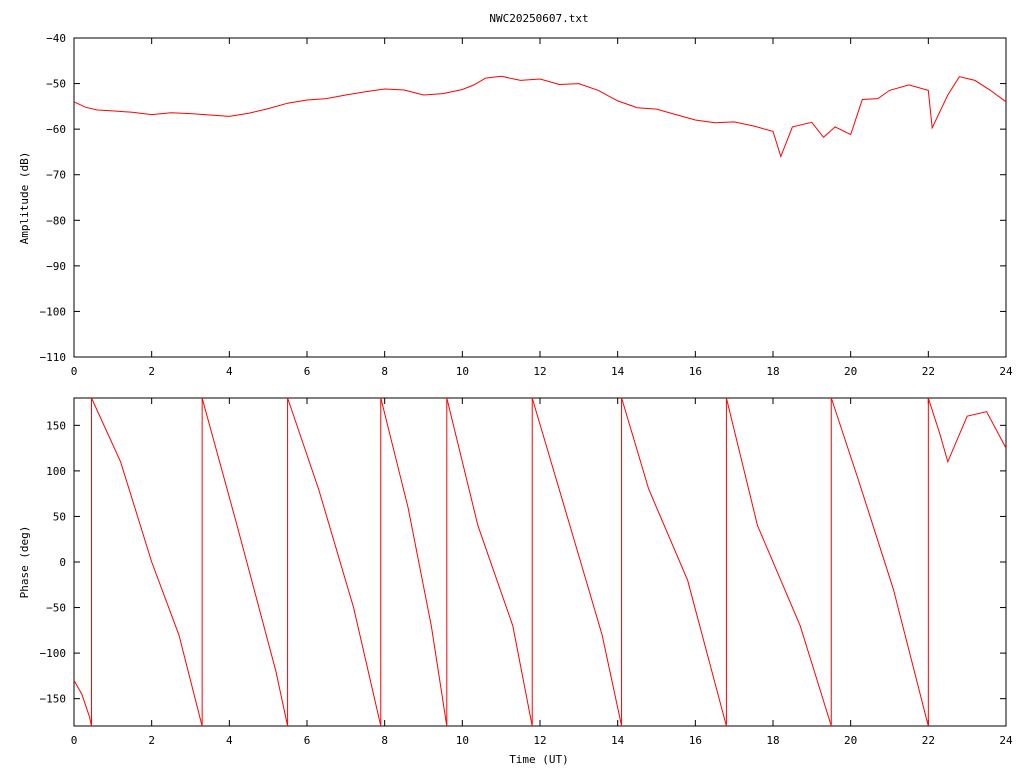 The image size is (1024, 768). What do you see at coordinates (24, 198) in the screenshot?
I see `amplitude-y-axis-label: Amplitude (dB)` at bounding box center [24, 198].